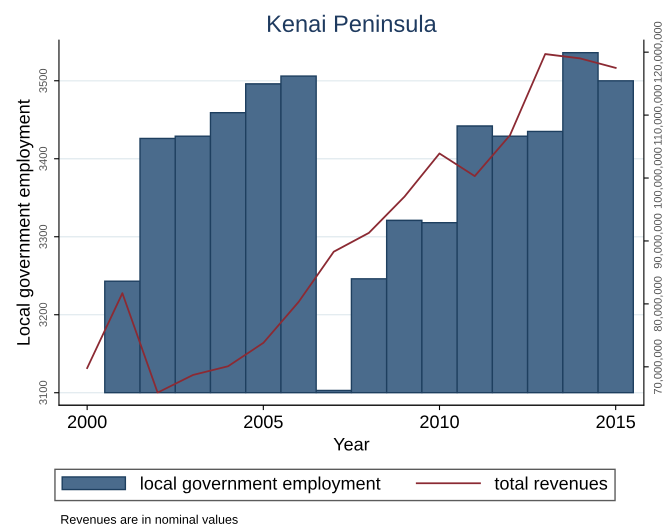 Image resolution: width=670 pixels, height=529 pixels. What do you see at coordinates (659, 366) in the screenshot?
I see `y2-tick-label: 70,000,000` at bounding box center [659, 366].